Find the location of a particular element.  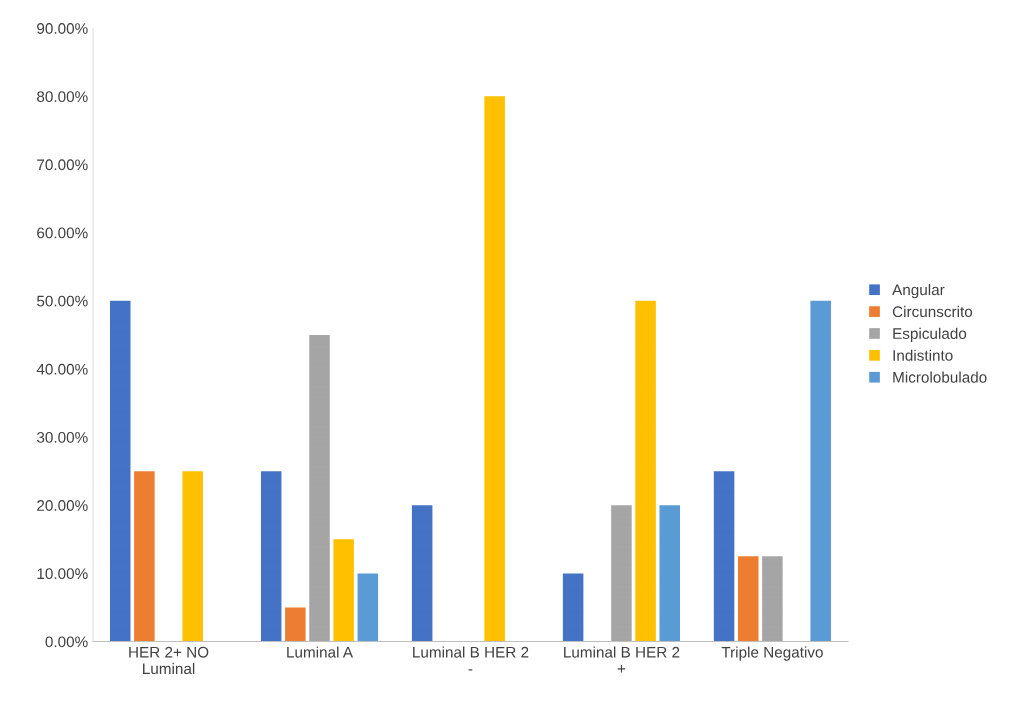

legend-label: Espiculado is located at coordinates (930, 334).